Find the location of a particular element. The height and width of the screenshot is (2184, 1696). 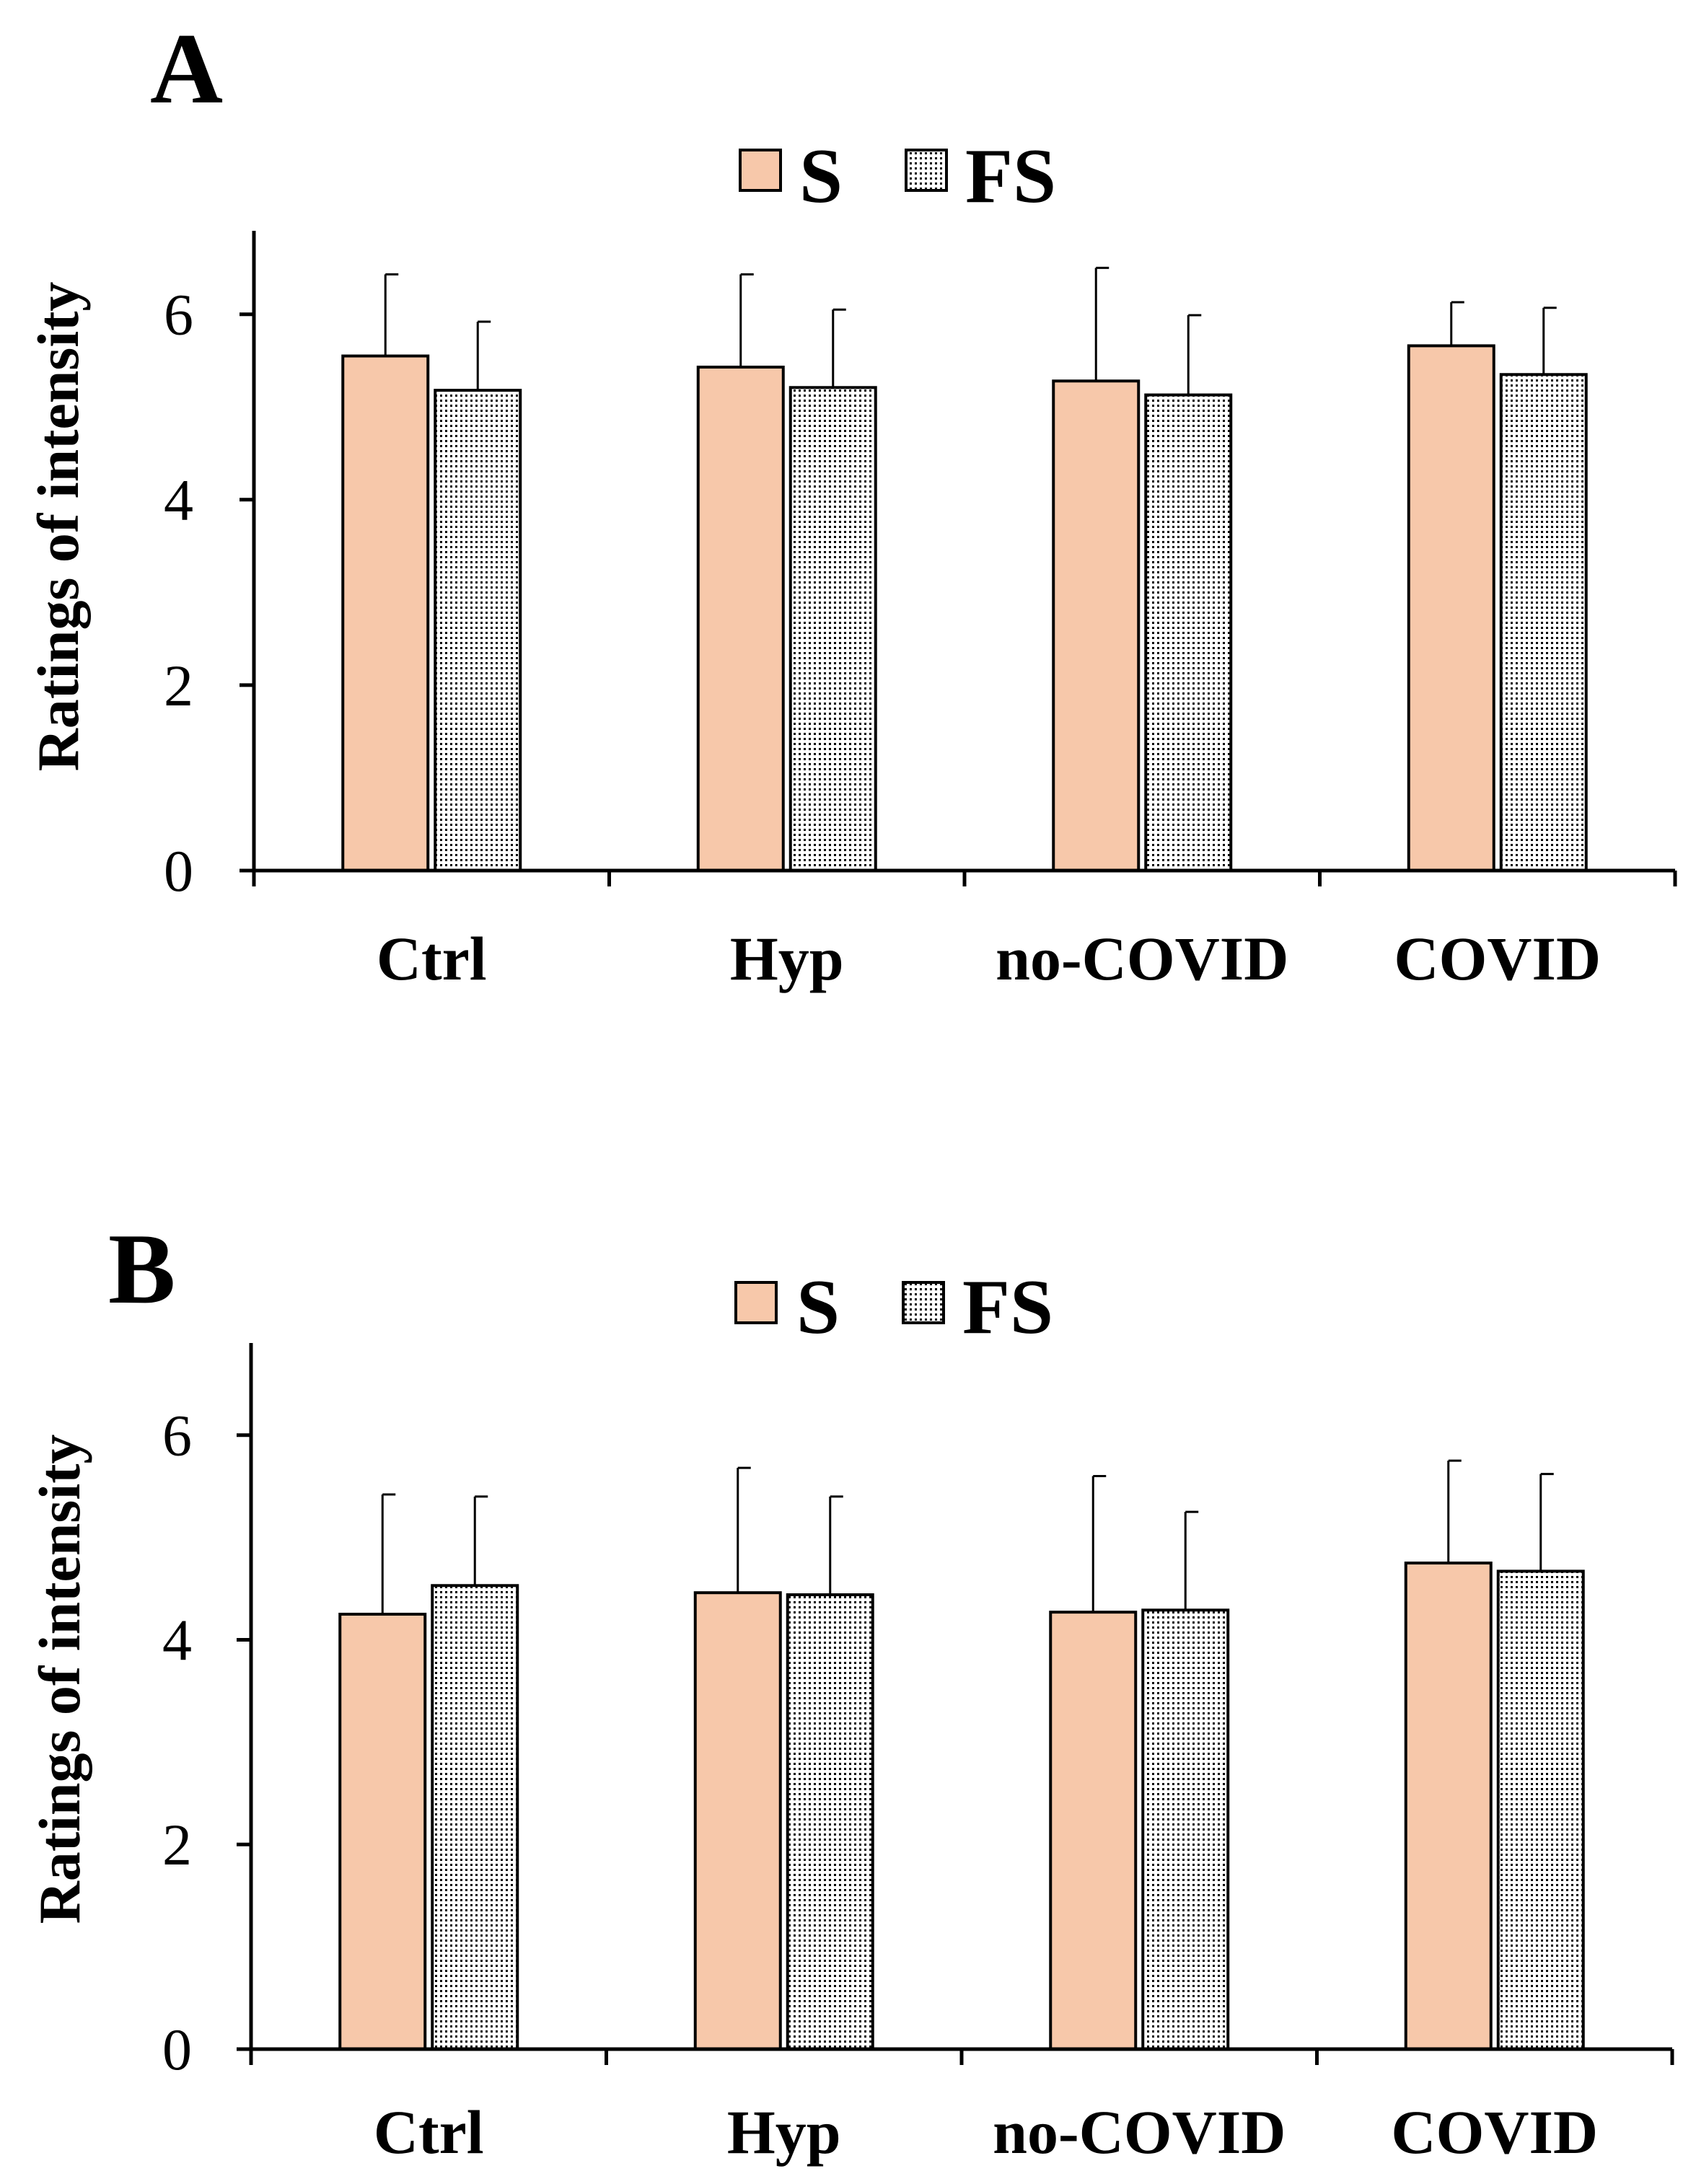

panel-a-category-label: Ctrl is located at coordinates (432, 958).